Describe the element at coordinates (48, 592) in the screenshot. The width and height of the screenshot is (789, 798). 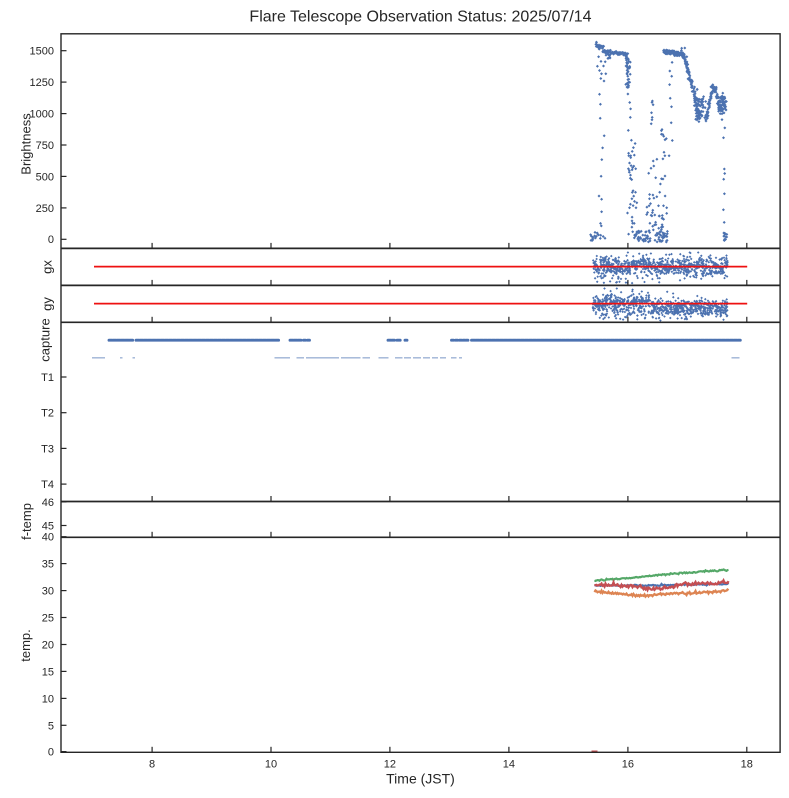
I see `svg-text: 30` at that location.